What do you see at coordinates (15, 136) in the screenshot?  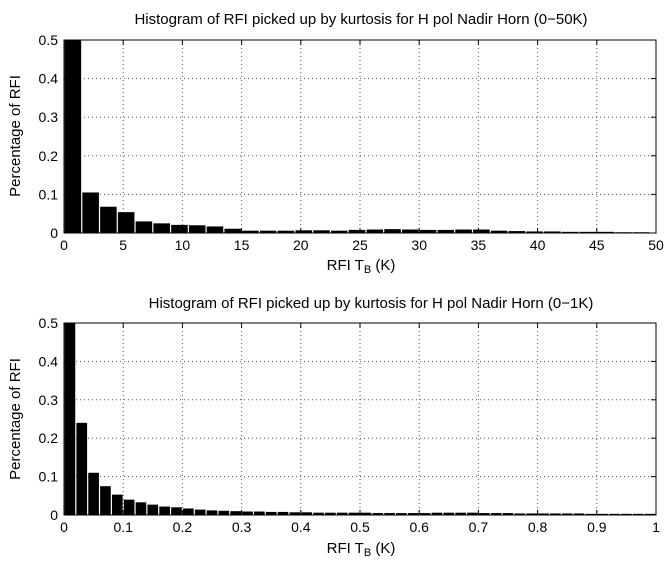 I see `y-axis-label: Percentage of RFI` at bounding box center [15, 136].